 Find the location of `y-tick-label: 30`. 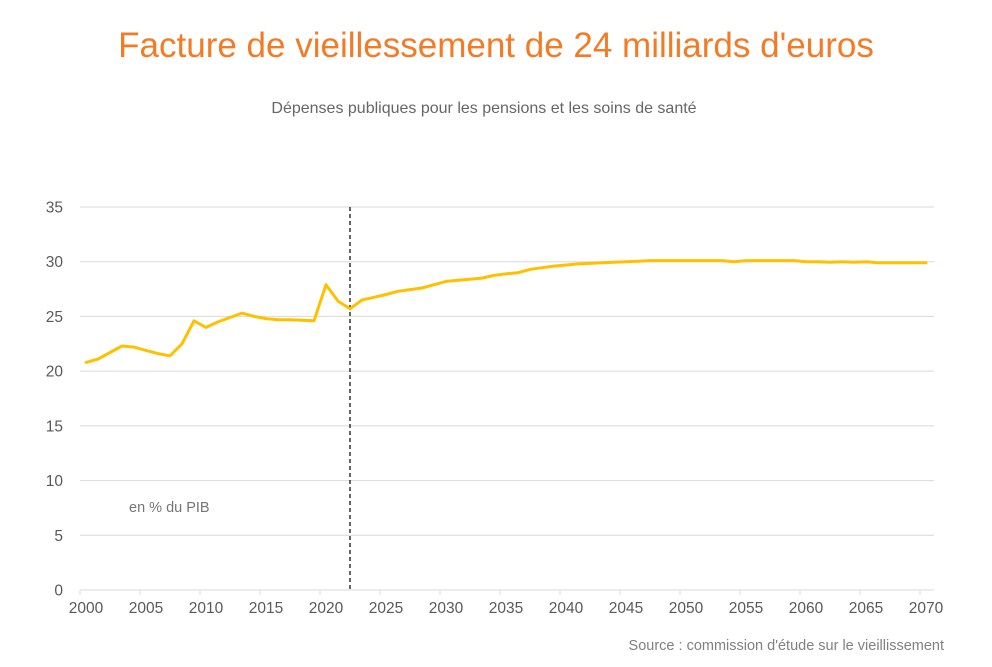

y-tick-label: 30 is located at coordinates (55, 262).